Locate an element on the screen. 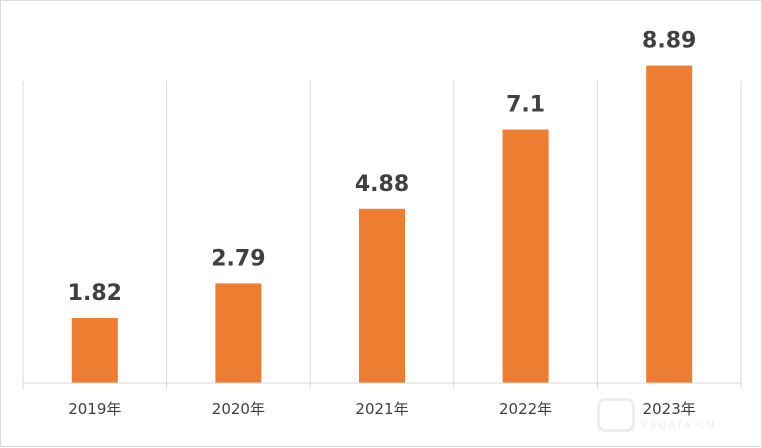 Image resolution: width=762 pixels, height=448 pixels. data-label: 2.79 is located at coordinates (238, 258).